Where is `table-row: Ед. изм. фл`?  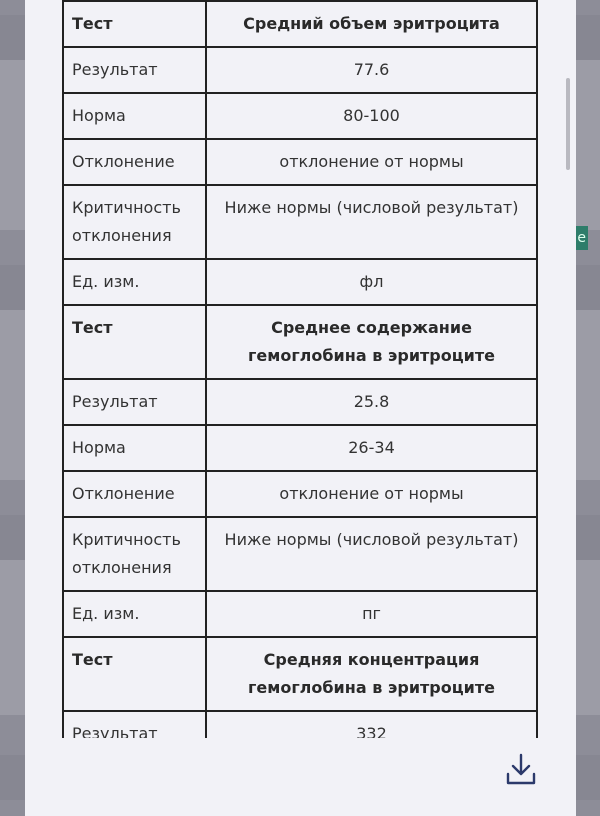 table-row: Ед. изм. фл is located at coordinates (300, 282).